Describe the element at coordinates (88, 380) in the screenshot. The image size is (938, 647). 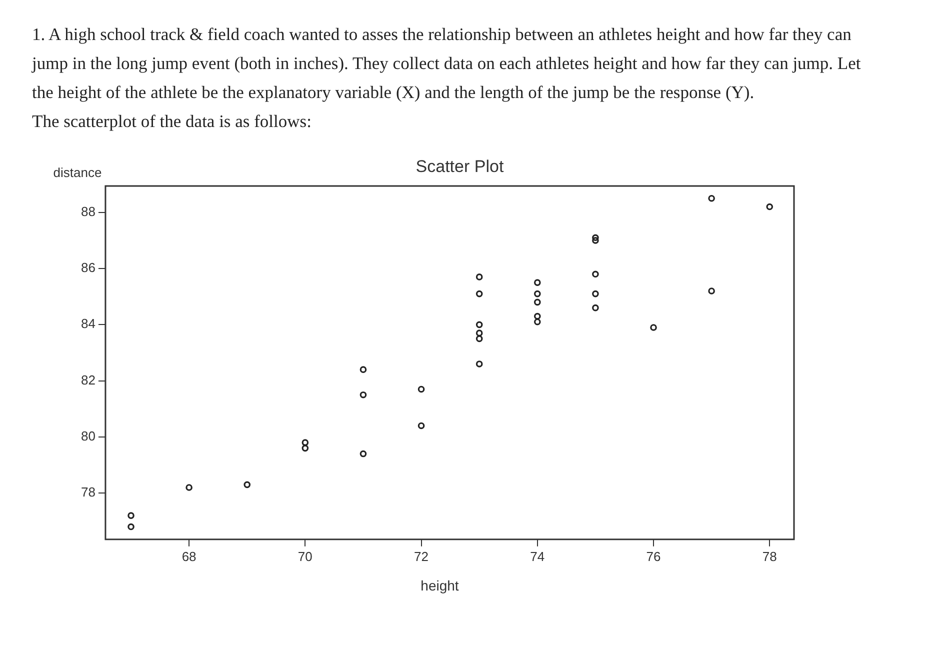
I see `y-tick-label: 82` at that location.